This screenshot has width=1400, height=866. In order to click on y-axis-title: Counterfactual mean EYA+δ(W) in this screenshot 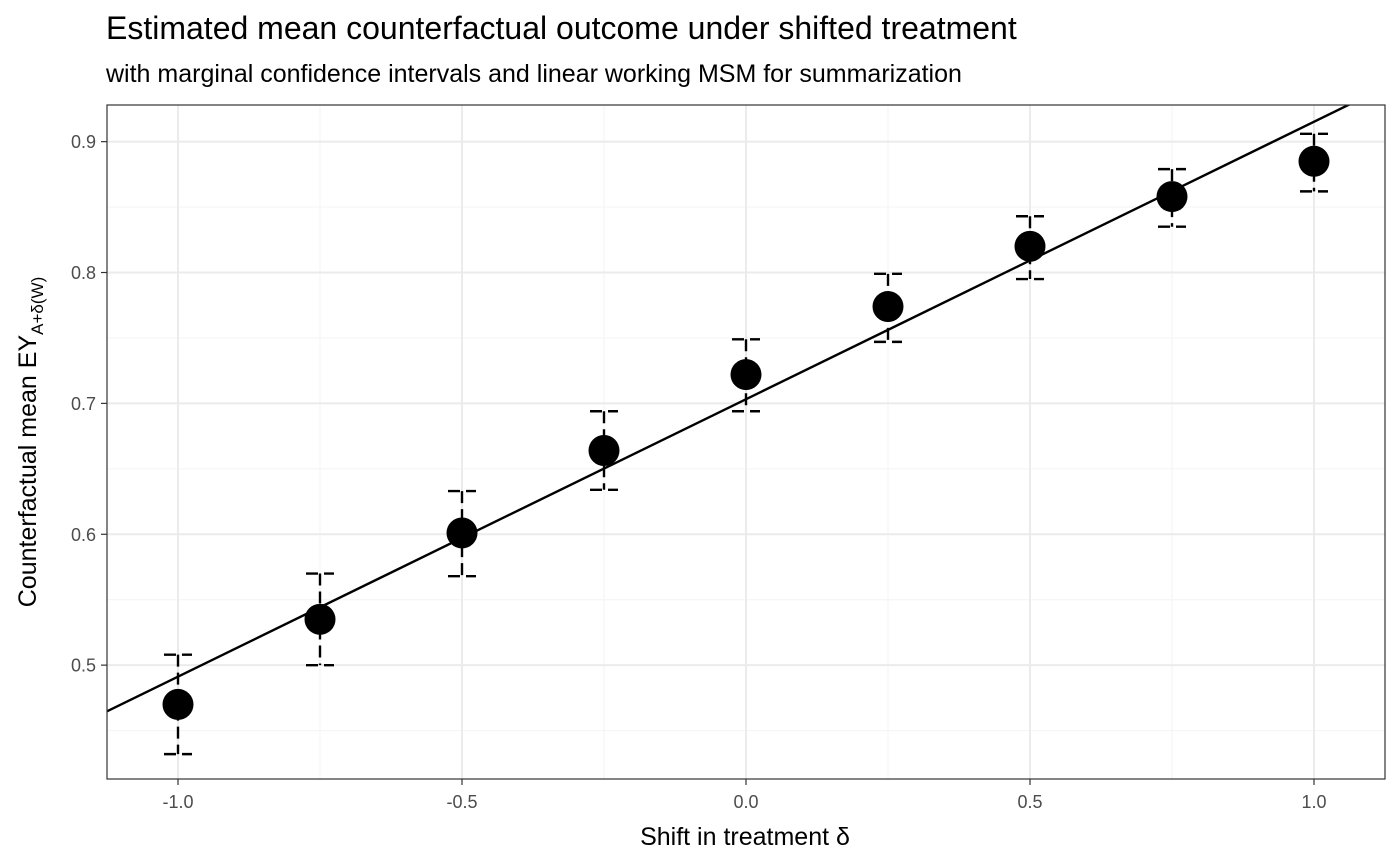, I will do `click(30, 442)`.